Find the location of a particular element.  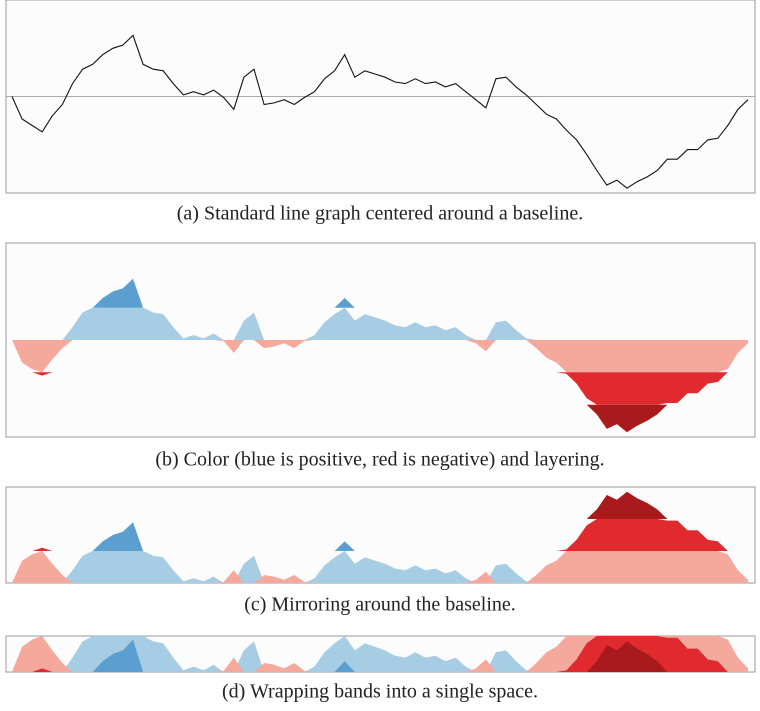

caption: (d) Wrapping bands into a single space. is located at coordinates (380, 692).